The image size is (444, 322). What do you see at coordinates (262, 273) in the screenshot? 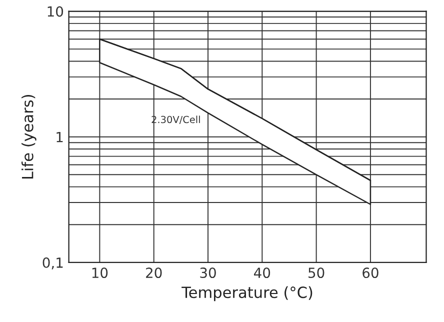
I see `x-tick-label: 40` at bounding box center [262, 273].